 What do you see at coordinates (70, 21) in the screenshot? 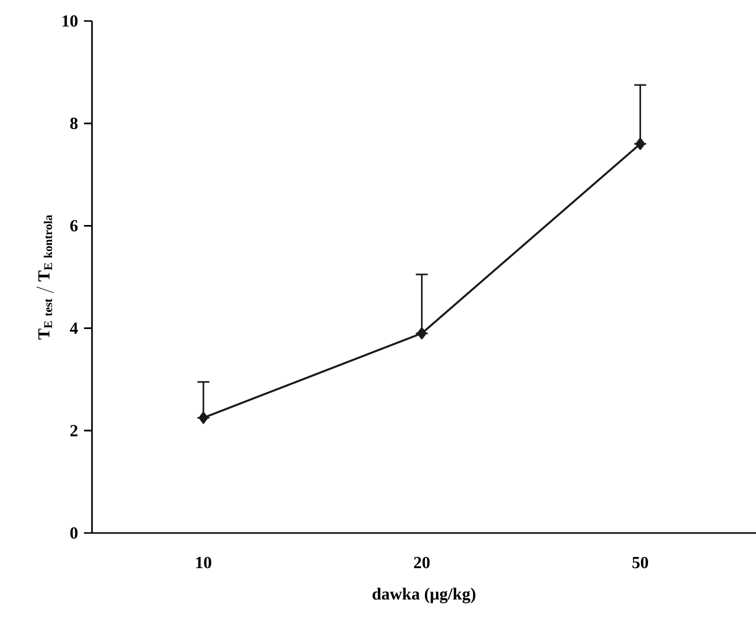
I see `y-tick-label: 10` at bounding box center [70, 21].